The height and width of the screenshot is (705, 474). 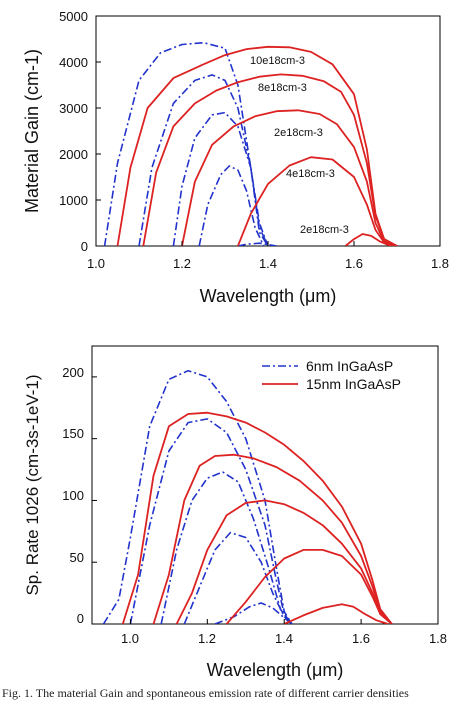 I want to click on sprate-xtick-label: 1.0, so click(x=130, y=638).